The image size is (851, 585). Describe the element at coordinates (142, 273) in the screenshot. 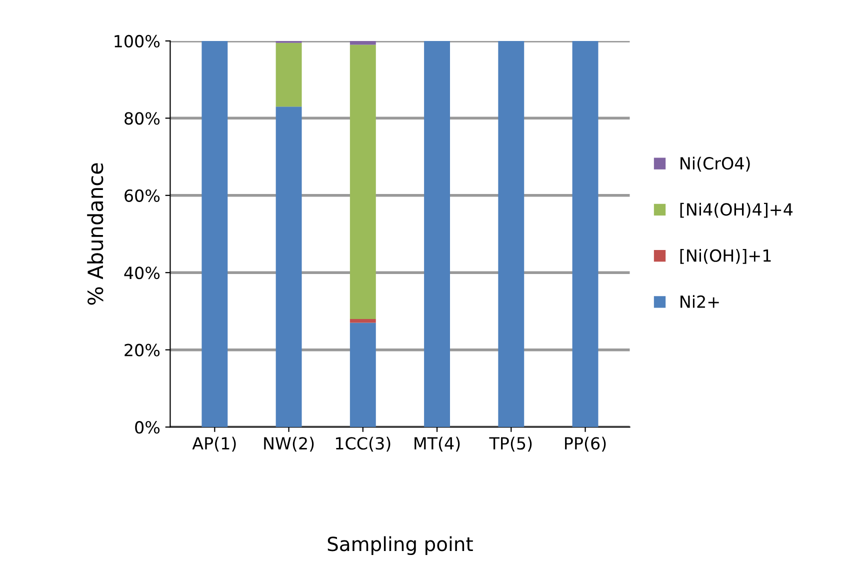

I see `y-tick-label: 40%` at that location.